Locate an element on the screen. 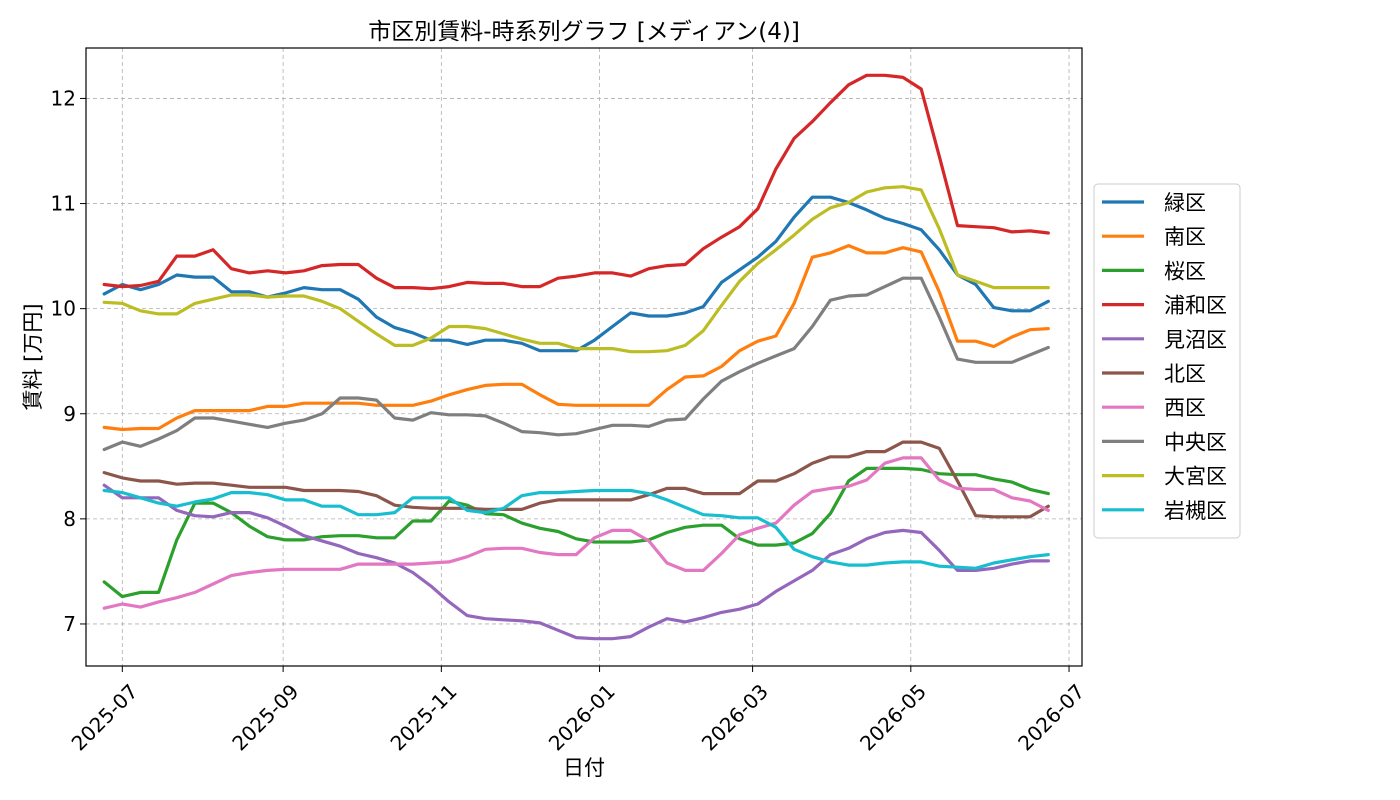 The height and width of the screenshot is (800, 1400). y-axis: 7 8 9 10 11 12 is located at coordinates (68, 361).